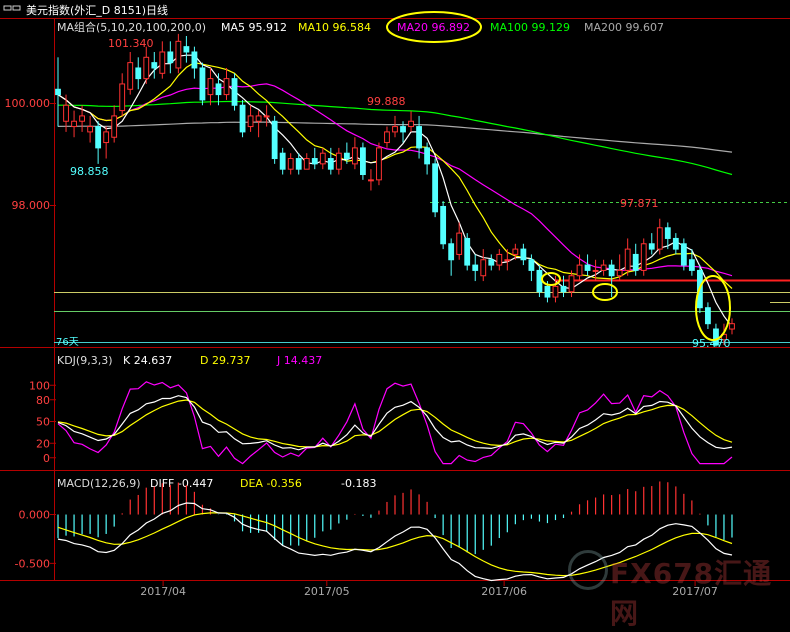 The width and height of the screenshot is (790, 632). Describe the element at coordinates (147, 360) in the screenshot. I see `kdj-legend-k: K 24.637` at that location.